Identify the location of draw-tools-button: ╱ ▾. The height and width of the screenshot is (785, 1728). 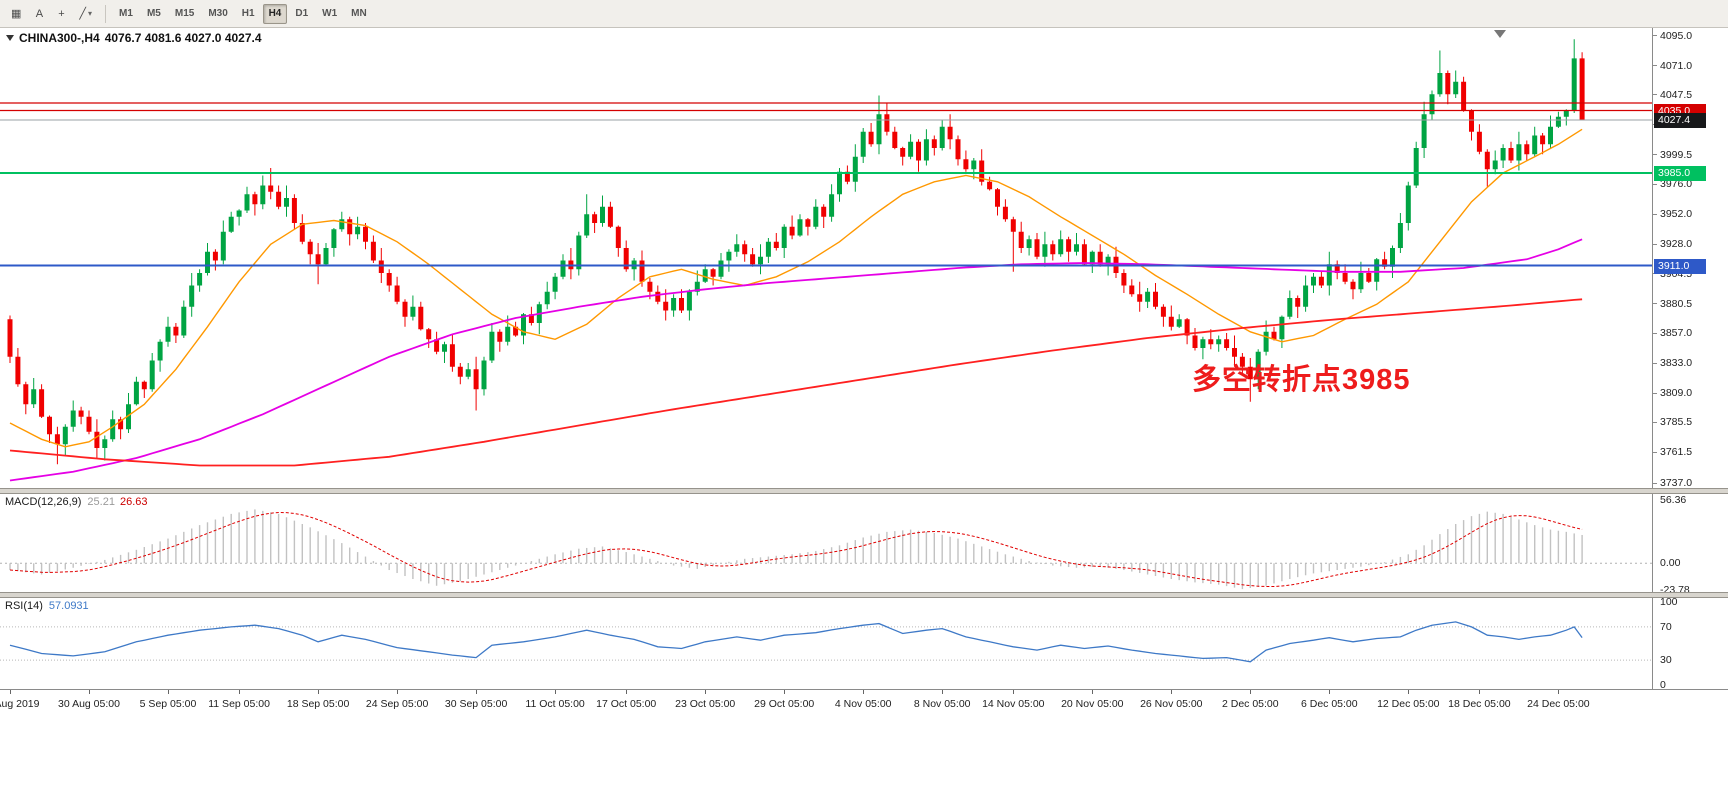
(85, 14).